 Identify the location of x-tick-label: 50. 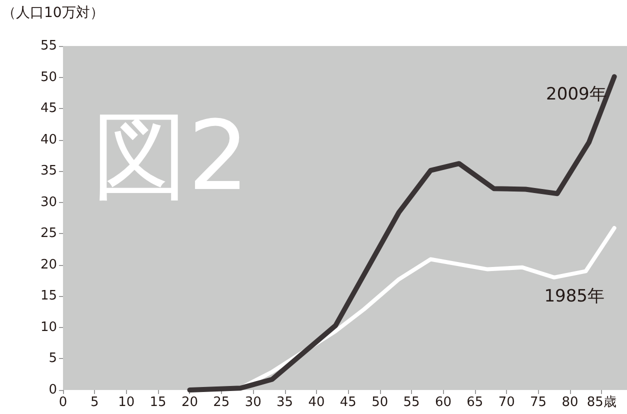
(380, 402).